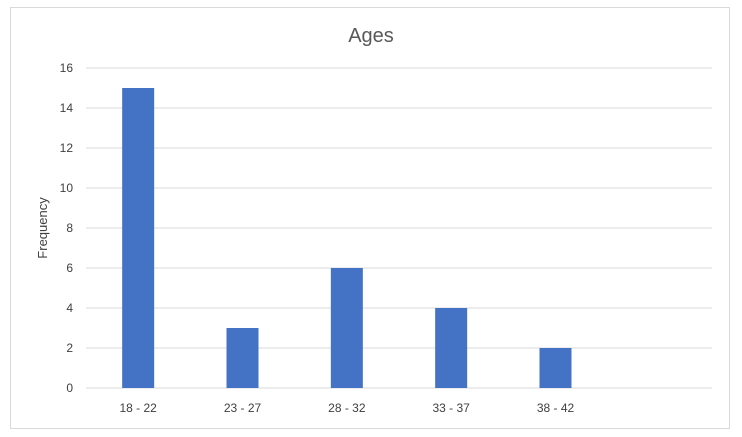  I want to click on y-tick-label: 14, so click(67, 108).